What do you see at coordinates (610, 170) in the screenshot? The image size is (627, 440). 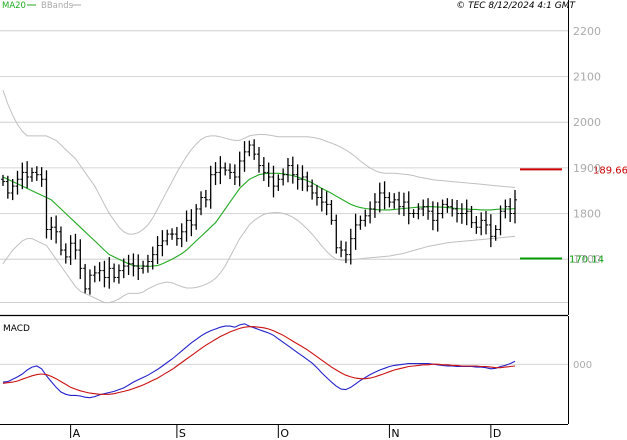 I see `resistance-level-label: 189.66` at bounding box center [610, 170].